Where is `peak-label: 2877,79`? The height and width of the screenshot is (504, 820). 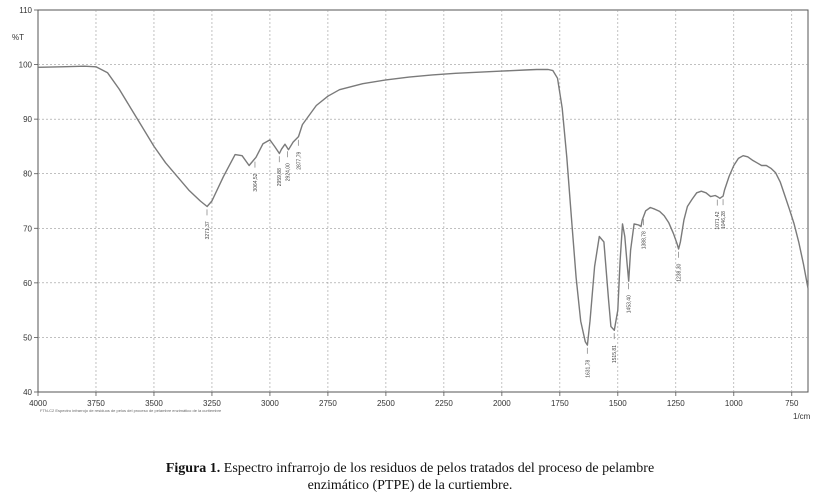
peak-label: 2877,79 is located at coordinates (299, 161).